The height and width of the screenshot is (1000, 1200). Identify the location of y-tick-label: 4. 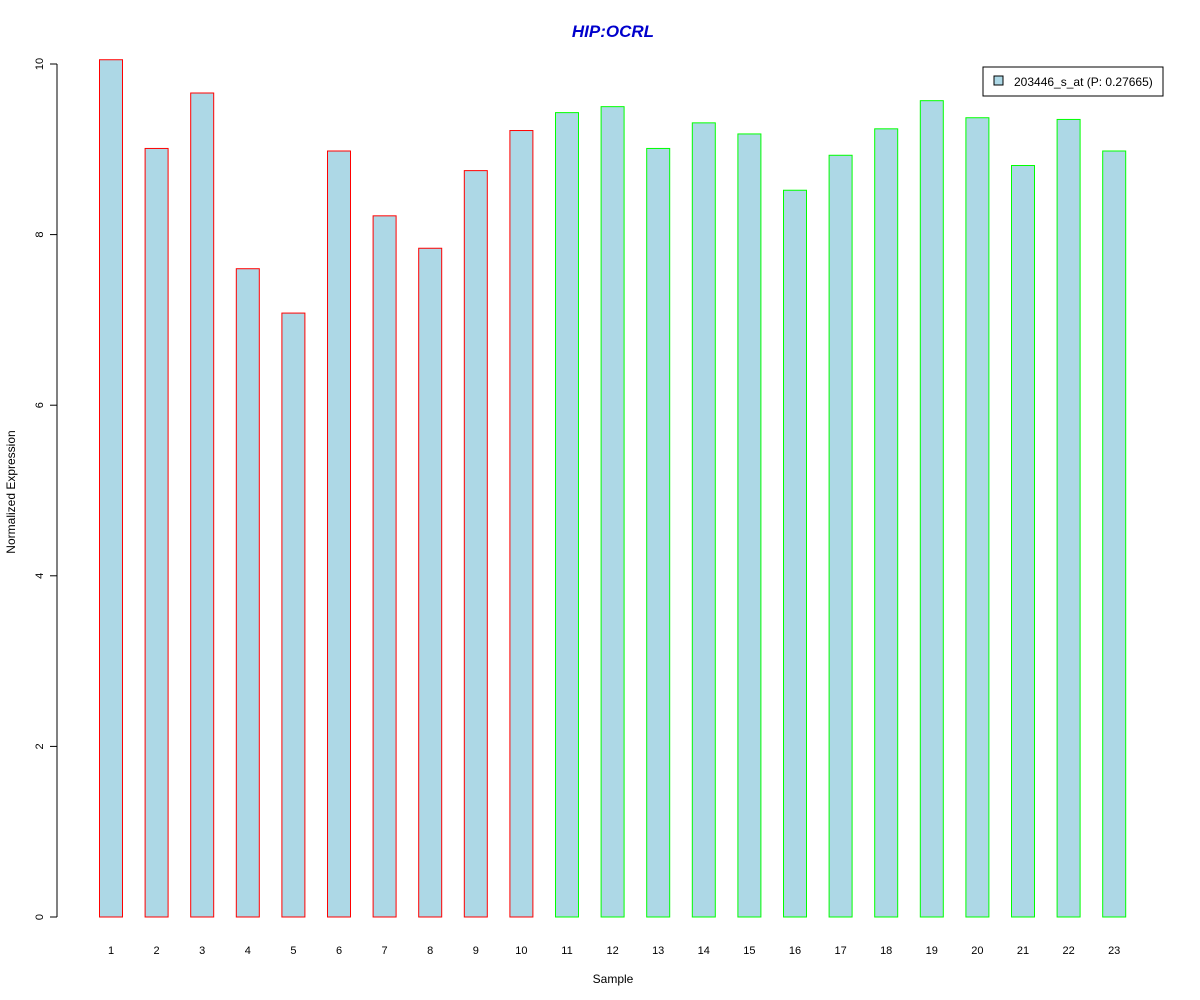
(40, 576).